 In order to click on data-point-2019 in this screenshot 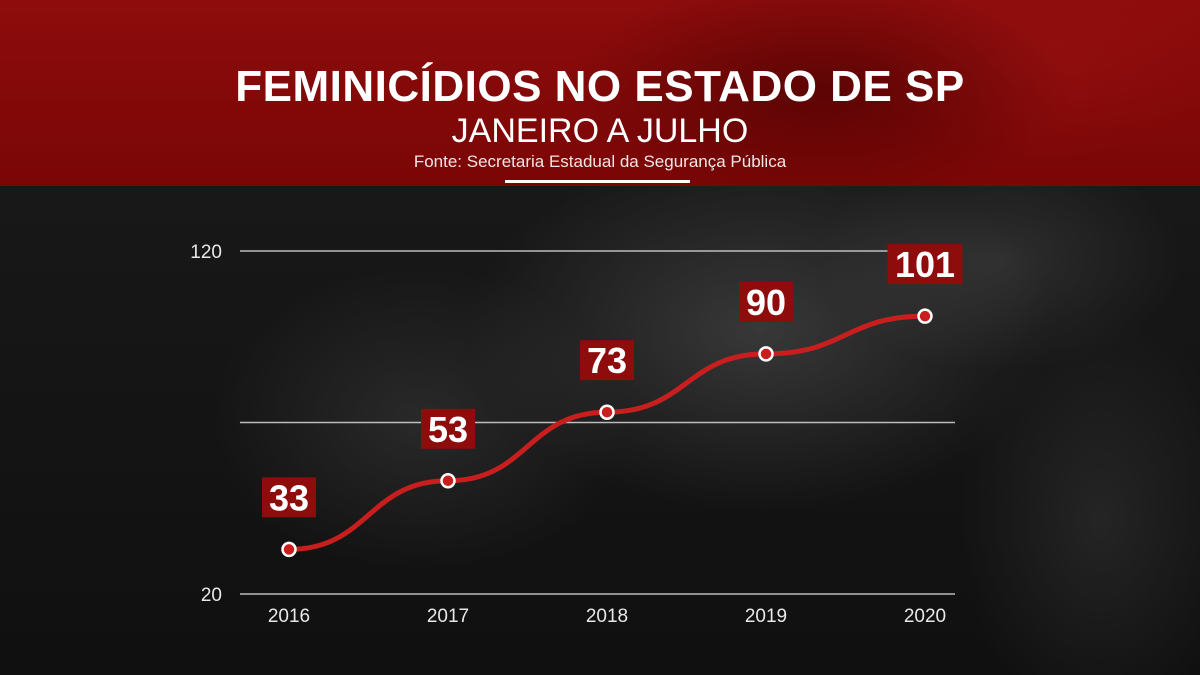, I will do `click(766, 354)`.